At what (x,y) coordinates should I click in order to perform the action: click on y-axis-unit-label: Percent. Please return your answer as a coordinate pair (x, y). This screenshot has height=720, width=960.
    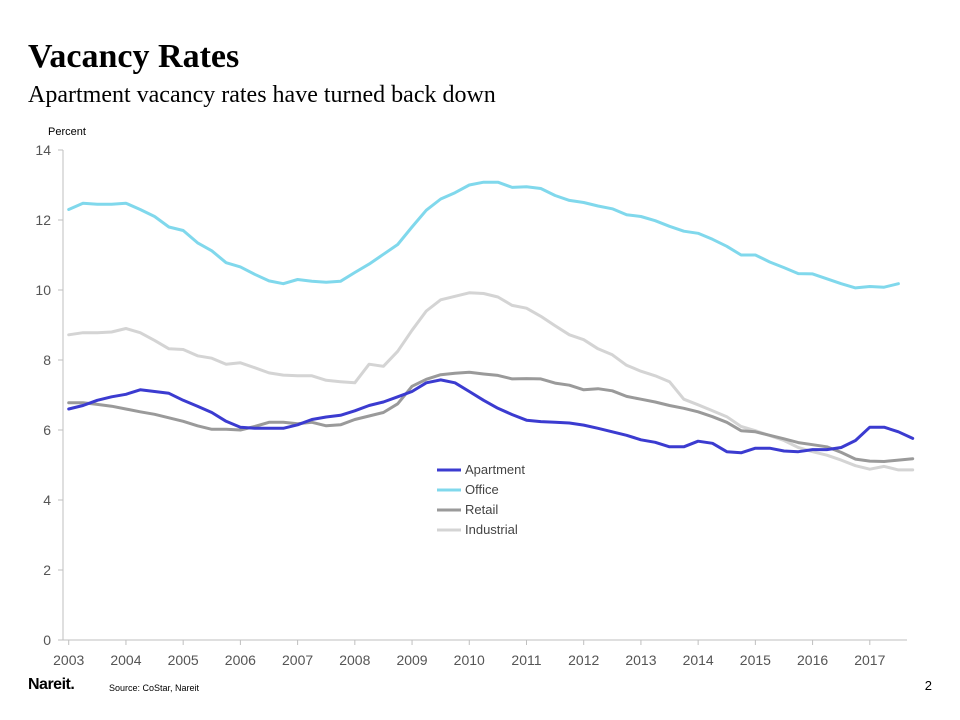
    Looking at the image, I should click on (67, 132).